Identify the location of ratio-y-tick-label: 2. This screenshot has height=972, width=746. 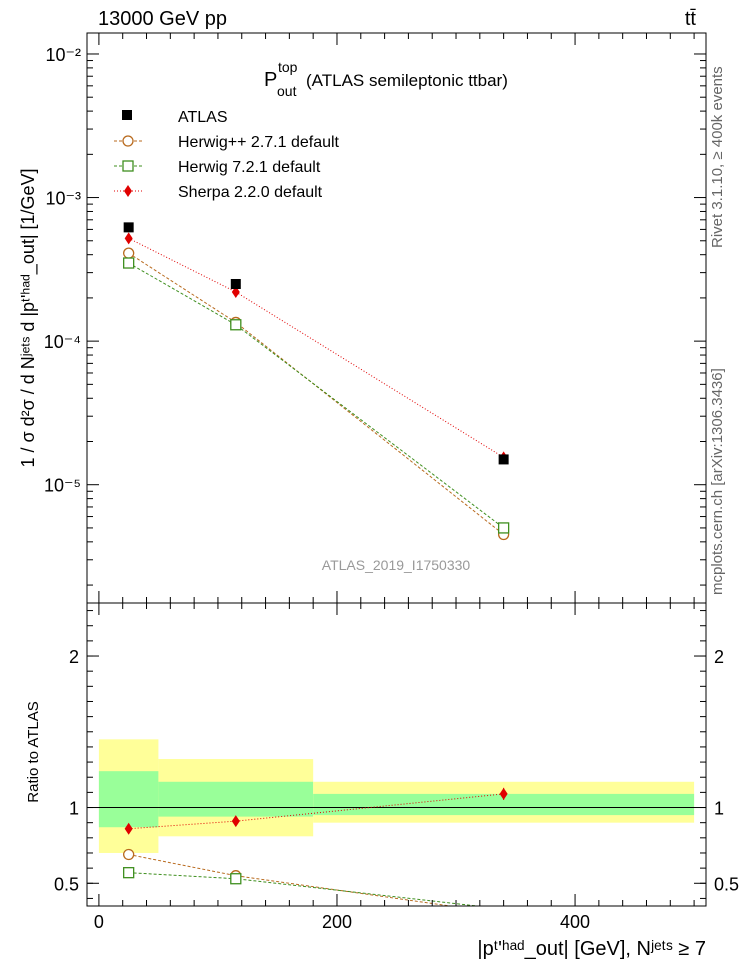
(74, 657).